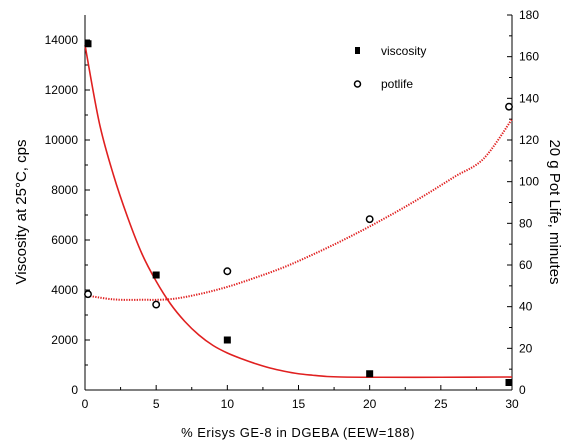  I want to click on left-y-axis-ticks: 0 2000 4000 6000 8000 10000 12000 14000, so click(67, 215).